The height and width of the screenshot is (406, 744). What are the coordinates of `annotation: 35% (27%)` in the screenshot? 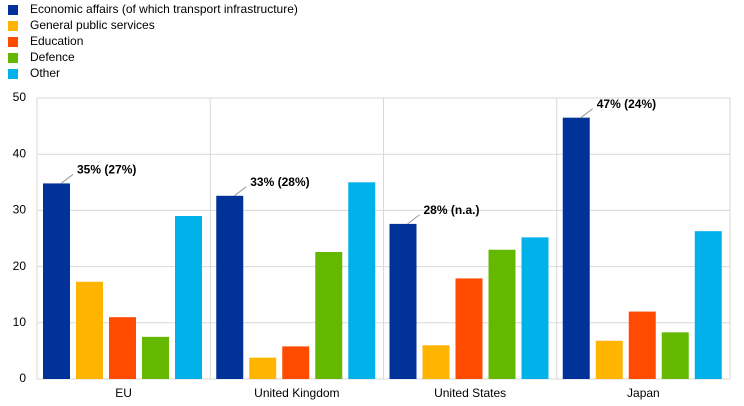 It's located at (106, 170).